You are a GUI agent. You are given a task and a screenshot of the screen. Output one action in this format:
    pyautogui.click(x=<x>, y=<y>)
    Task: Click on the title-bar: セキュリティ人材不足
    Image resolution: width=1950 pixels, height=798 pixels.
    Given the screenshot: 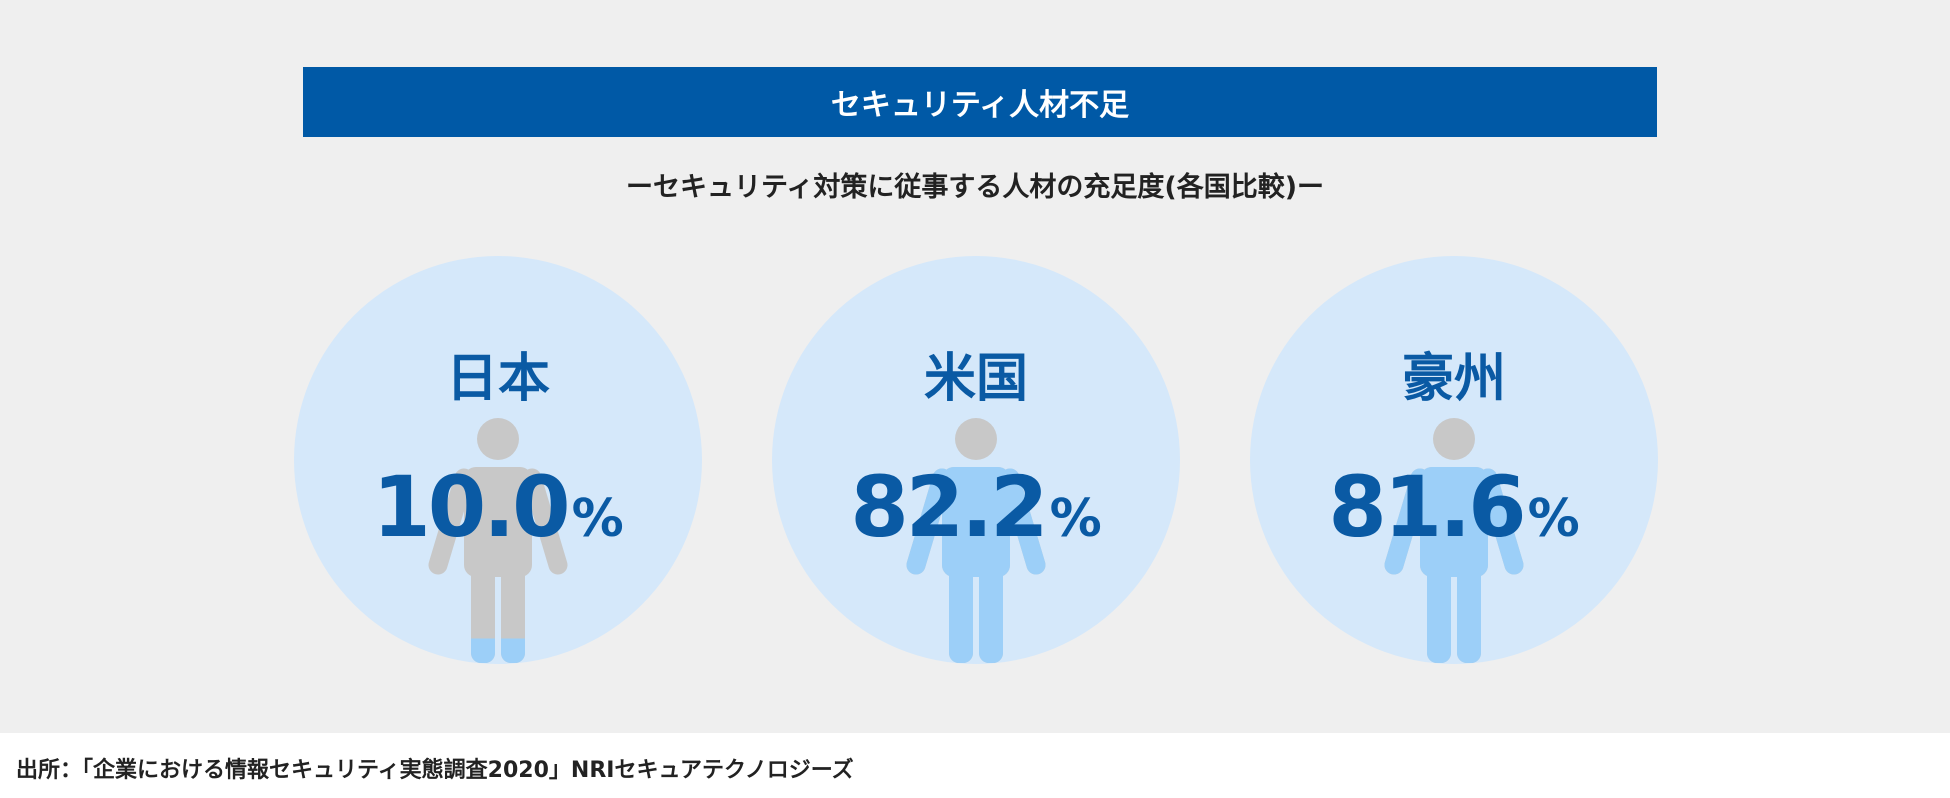 What is the action you would take?
    pyautogui.click(x=980, y=102)
    